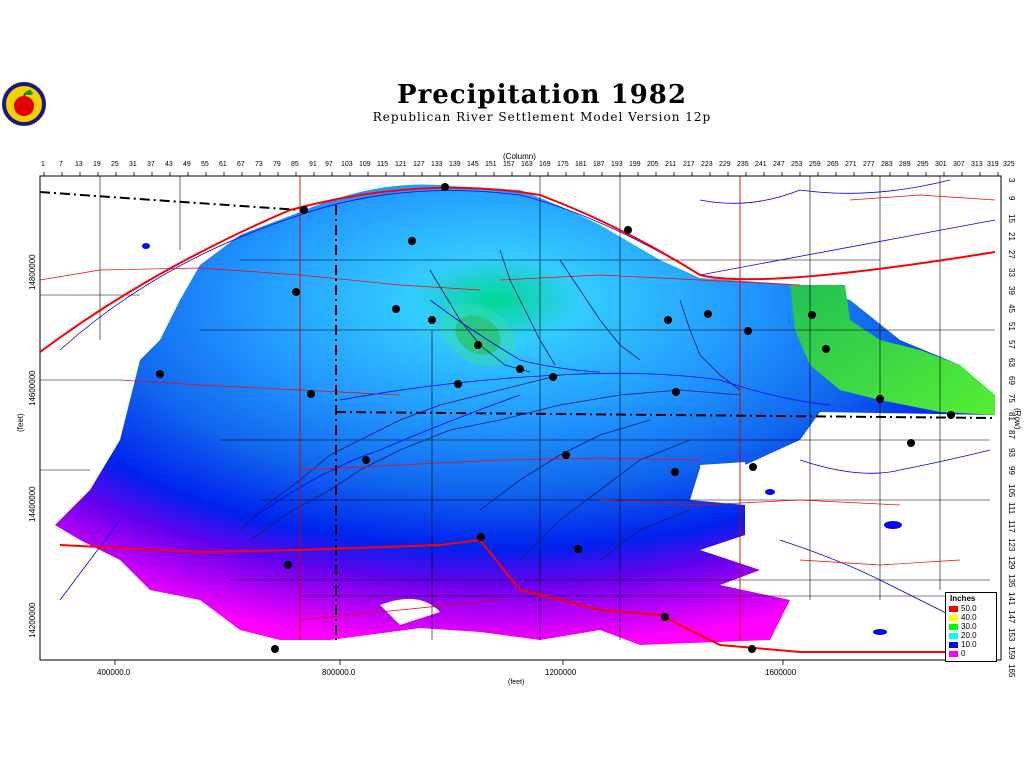  What do you see at coordinates (97, 164) in the screenshot?
I see `column-tick: 19` at bounding box center [97, 164].